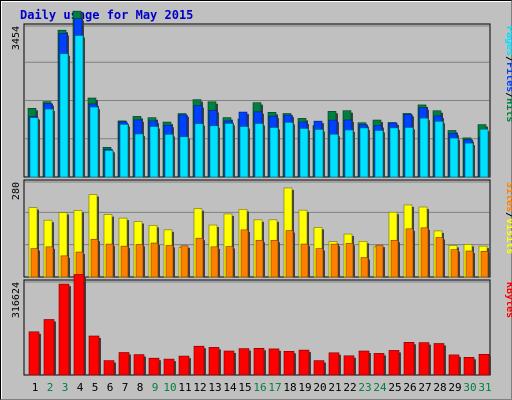  Describe the element at coordinates (50, 387) in the screenshot. I see `x-tick-label: 2` at that location.